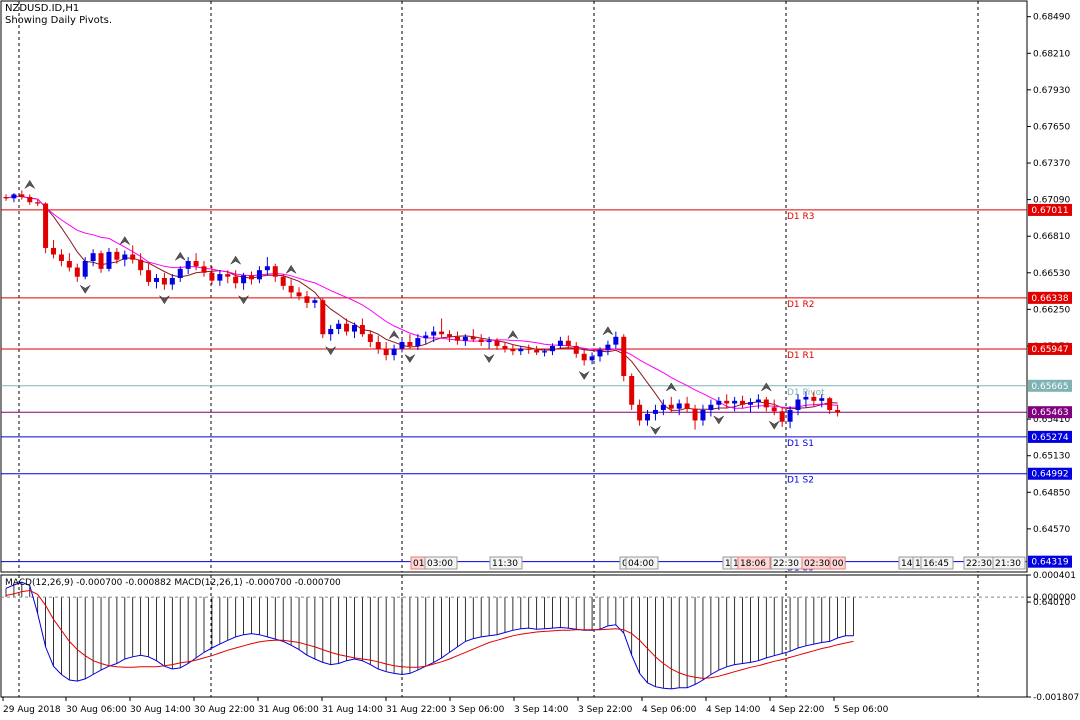 This screenshot has width=1080, height=720. I want to click on time-stamp-label: 11:30, so click(505, 564).